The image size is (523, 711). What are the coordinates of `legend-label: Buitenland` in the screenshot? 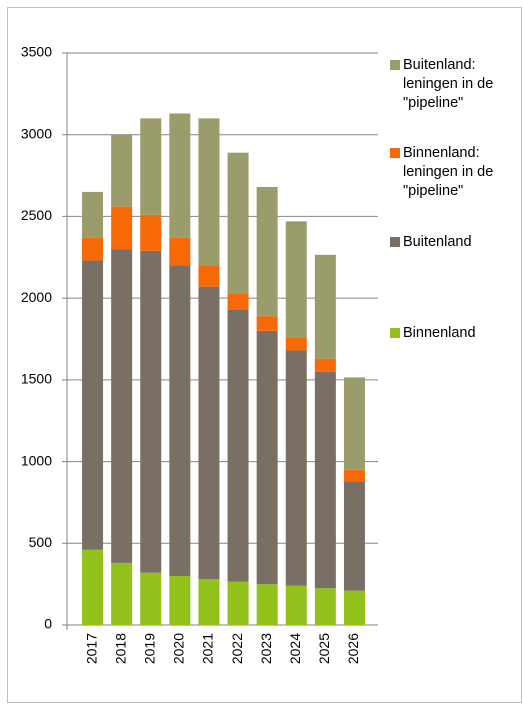 It's located at (437, 242).